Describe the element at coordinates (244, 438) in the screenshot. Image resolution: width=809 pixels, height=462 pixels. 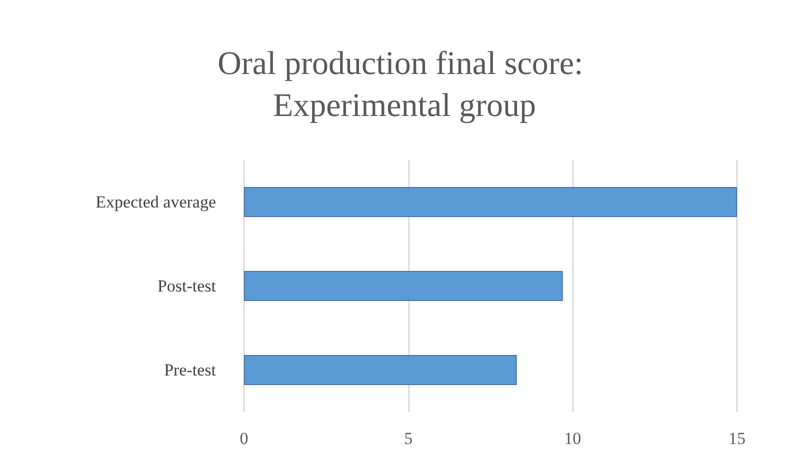
I see `x-tick-label: 0` at that location.